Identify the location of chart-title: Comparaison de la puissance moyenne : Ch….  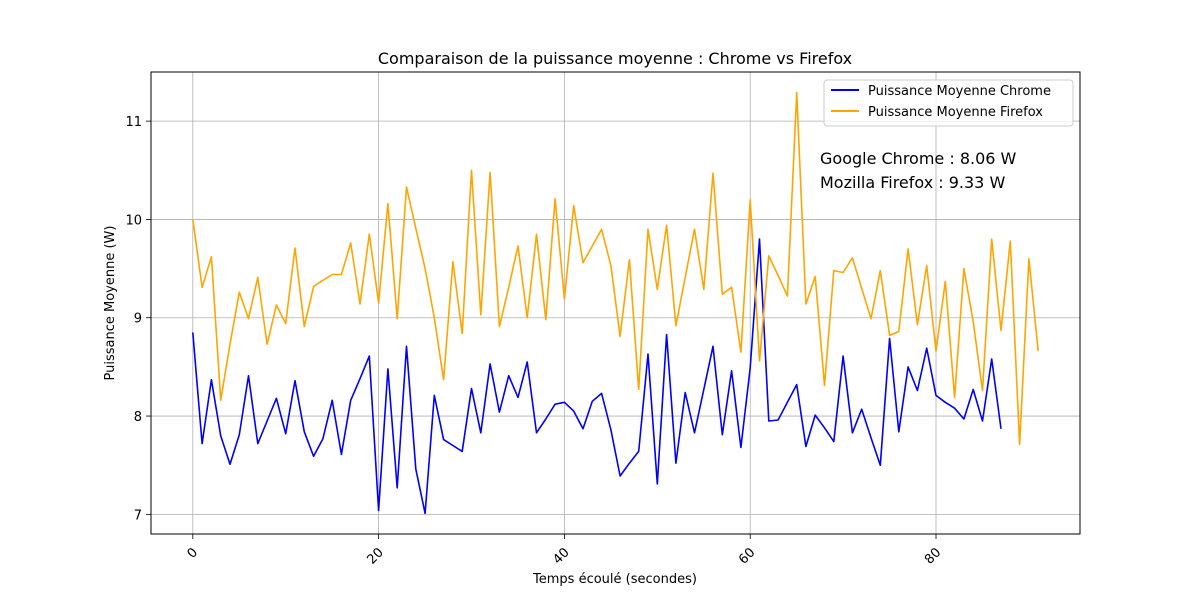
(615, 58).